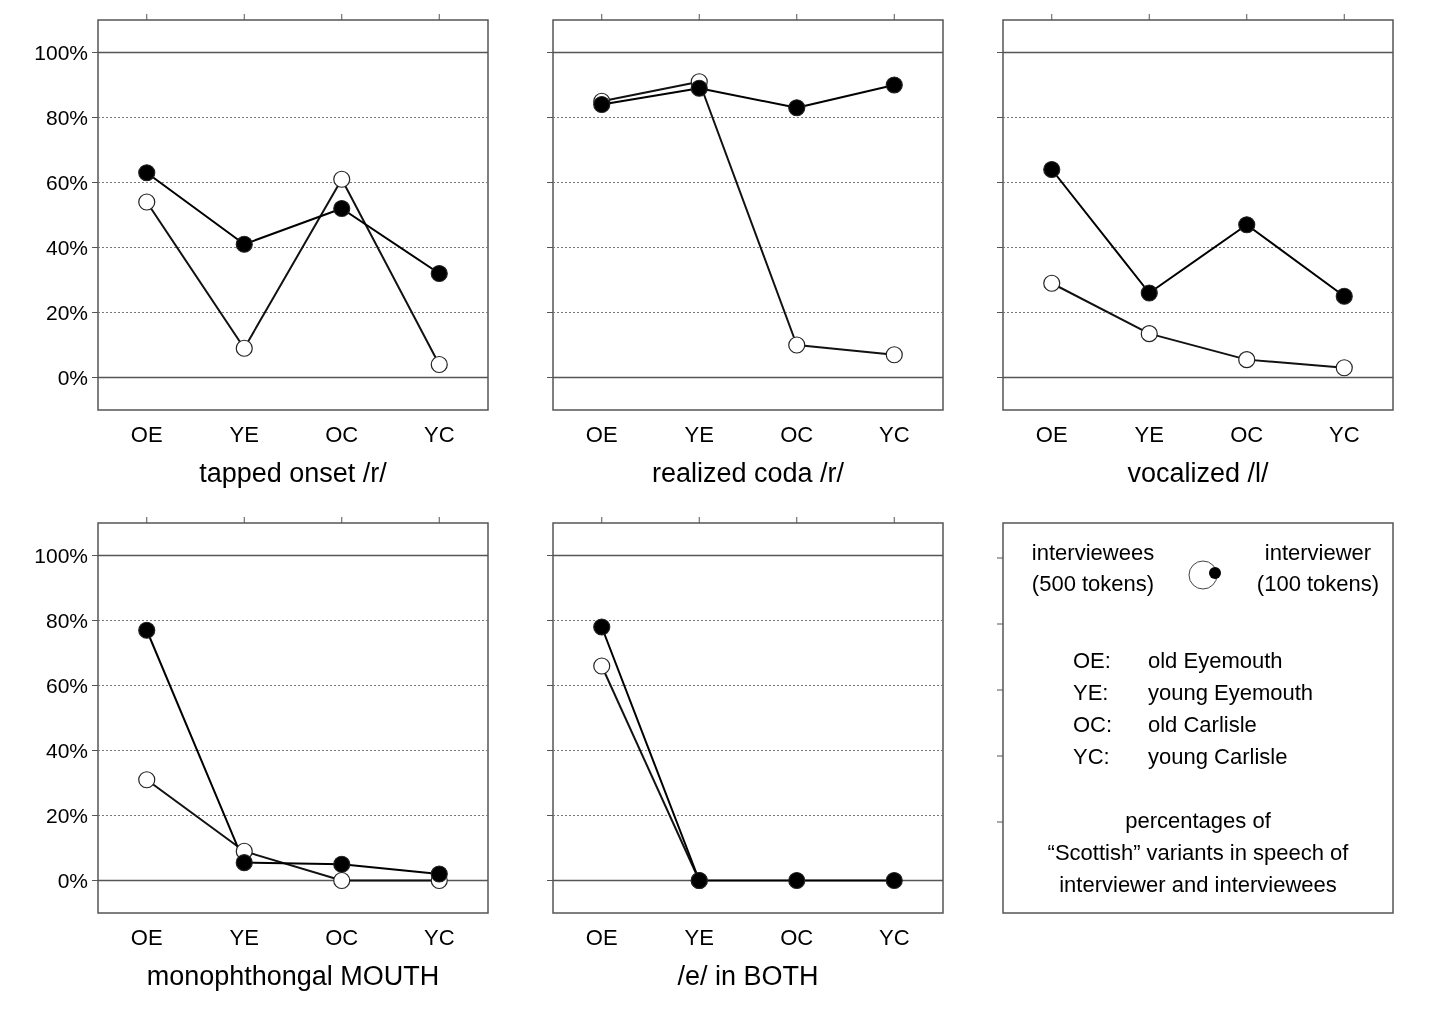  What do you see at coordinates (1215, 660) in the screenshot?
I see `text: old Eyemouth` at bounding box center [1215, 660].